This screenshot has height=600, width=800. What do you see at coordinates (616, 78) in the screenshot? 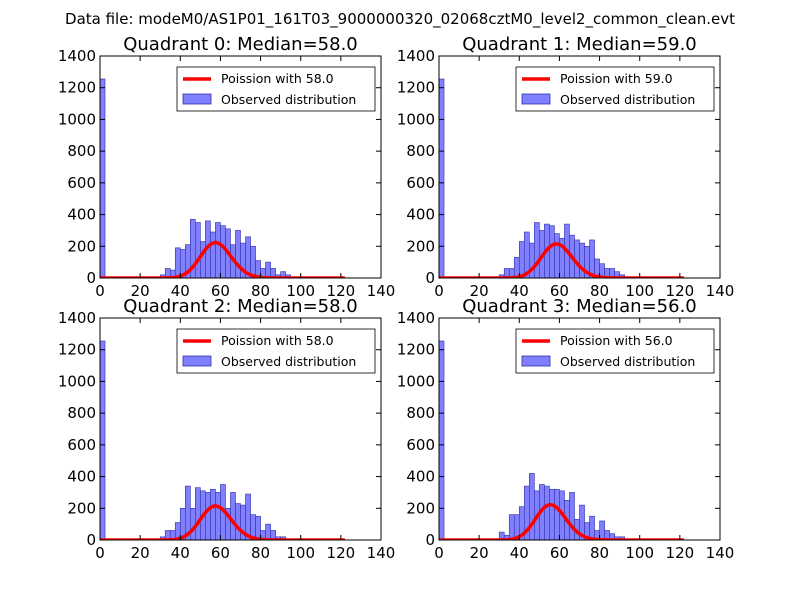
I see `legend-label-poisson: Poission with 59.0` at bounding box center [616, 78].